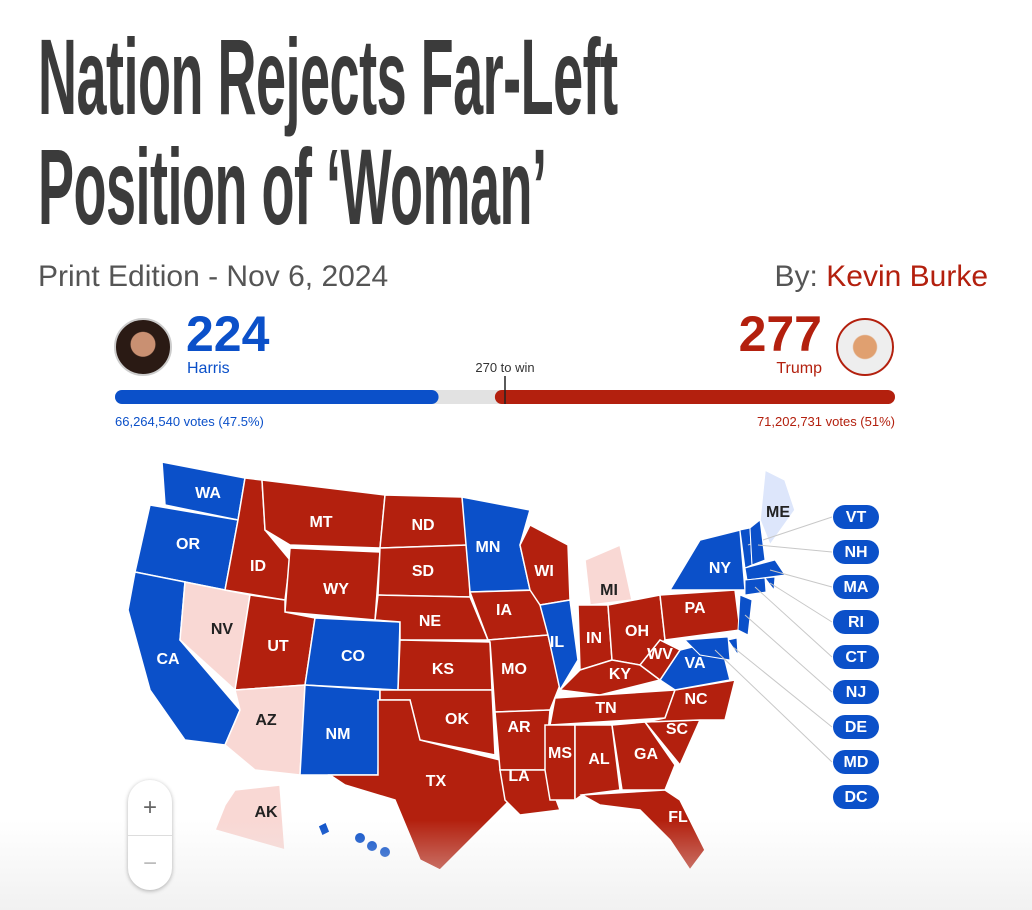 The height and width of the screenshot is (910, 1032). I want to click on state-label: NY, so click(720, 568).